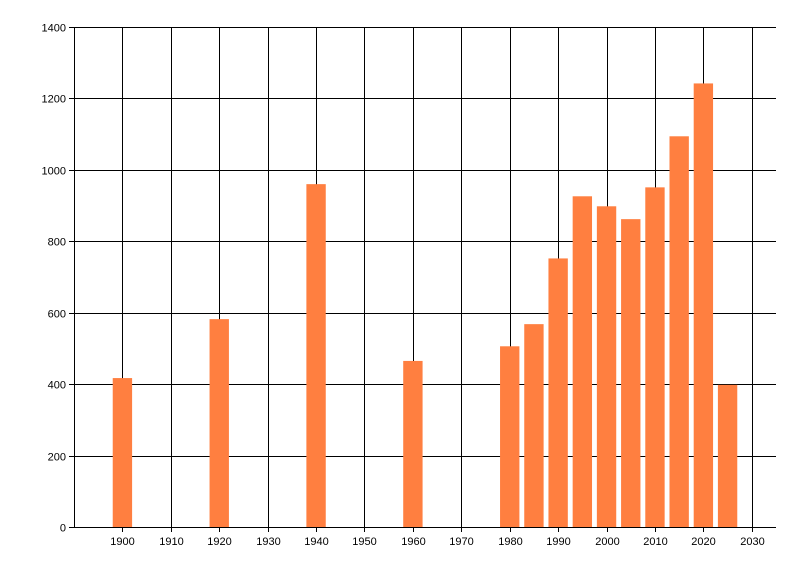 The image size is (800, 581). Describe the element at coordinates (57, 386) in the screenshot. I see `y-tick-label: 400` at that location.